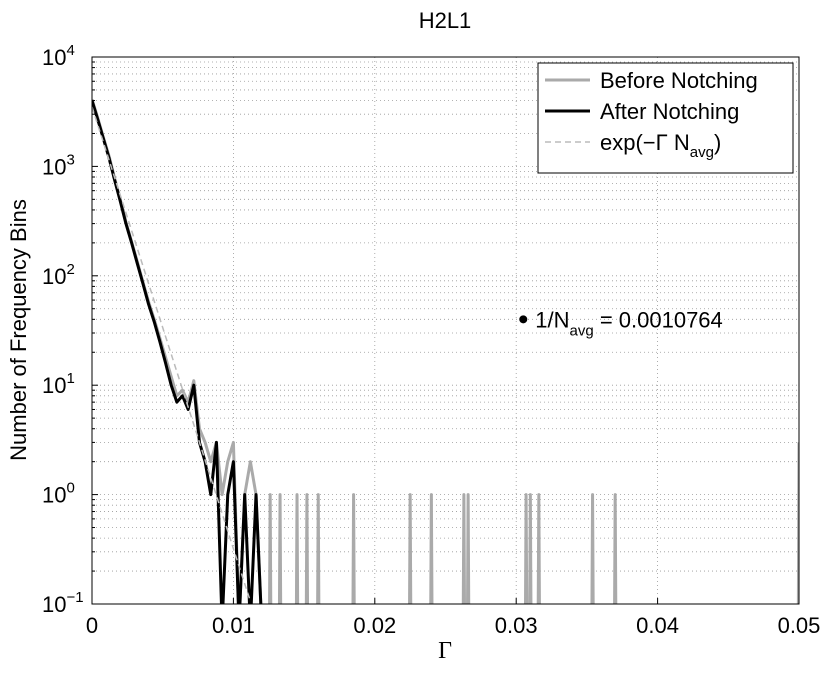 This screenshot has height=674, width=830. What do you see at coordinates (702, 152) in the screenshot?
I see `legend-subscript: avg` at bounding box center [702, 152].